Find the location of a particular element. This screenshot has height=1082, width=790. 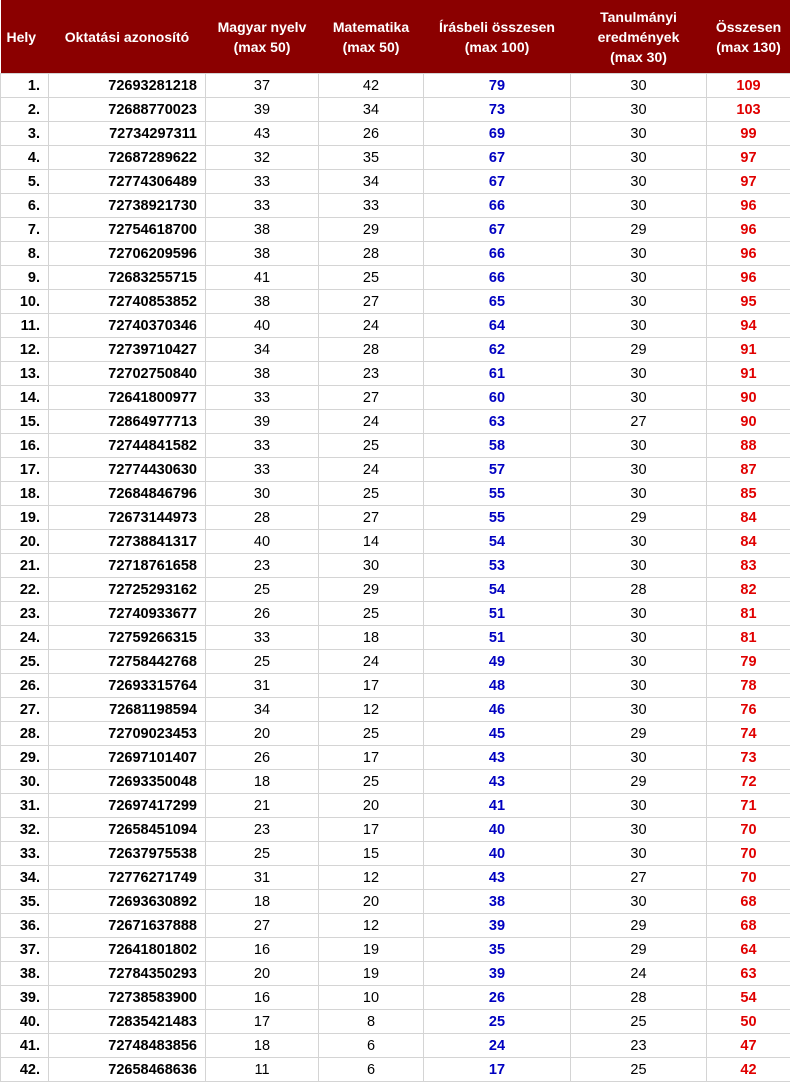

cell-grand-total: 70 is located at coordinates (748, 853).